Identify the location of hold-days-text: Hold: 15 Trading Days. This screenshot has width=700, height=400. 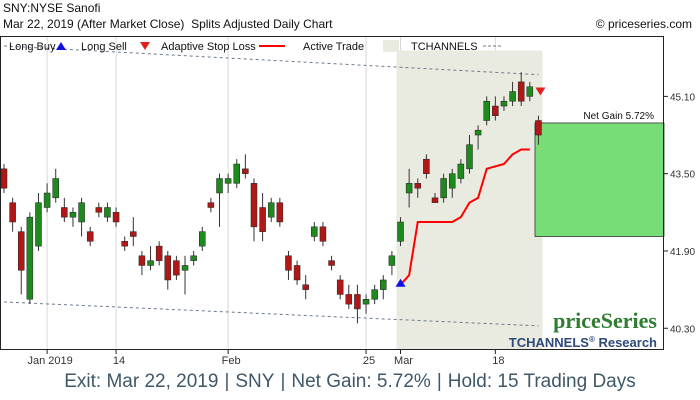
(541, 381).